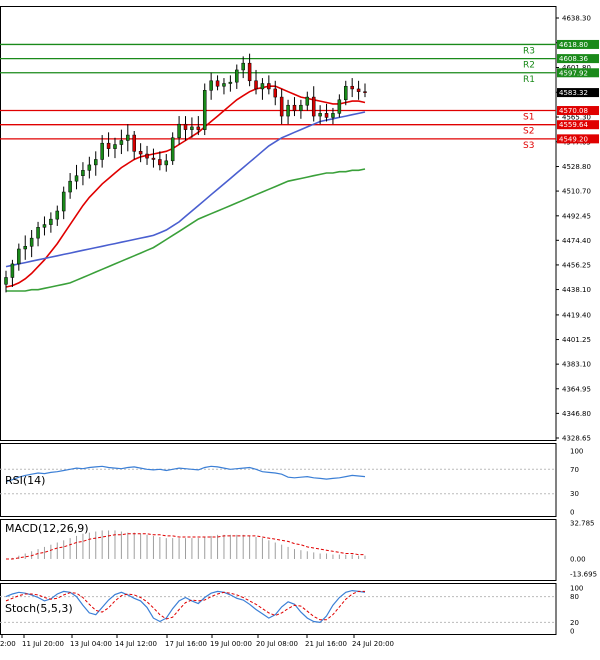 This screenshot has width=600, height=660. Describe the element at coordinates (529, 51) in the screenshot. I see `level-name-r3: R3` at that location.